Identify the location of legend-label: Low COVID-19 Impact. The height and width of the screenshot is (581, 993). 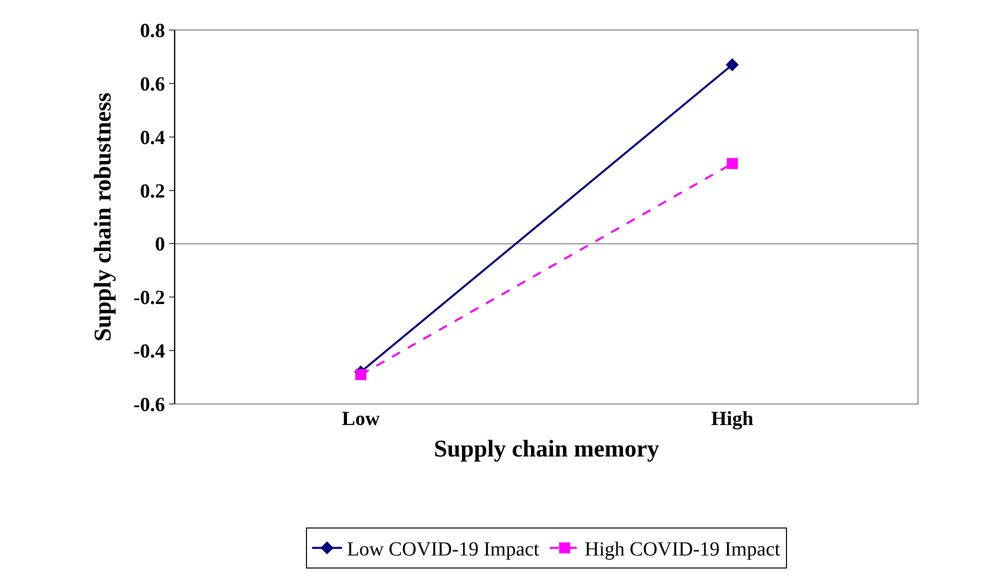
(443, 549).